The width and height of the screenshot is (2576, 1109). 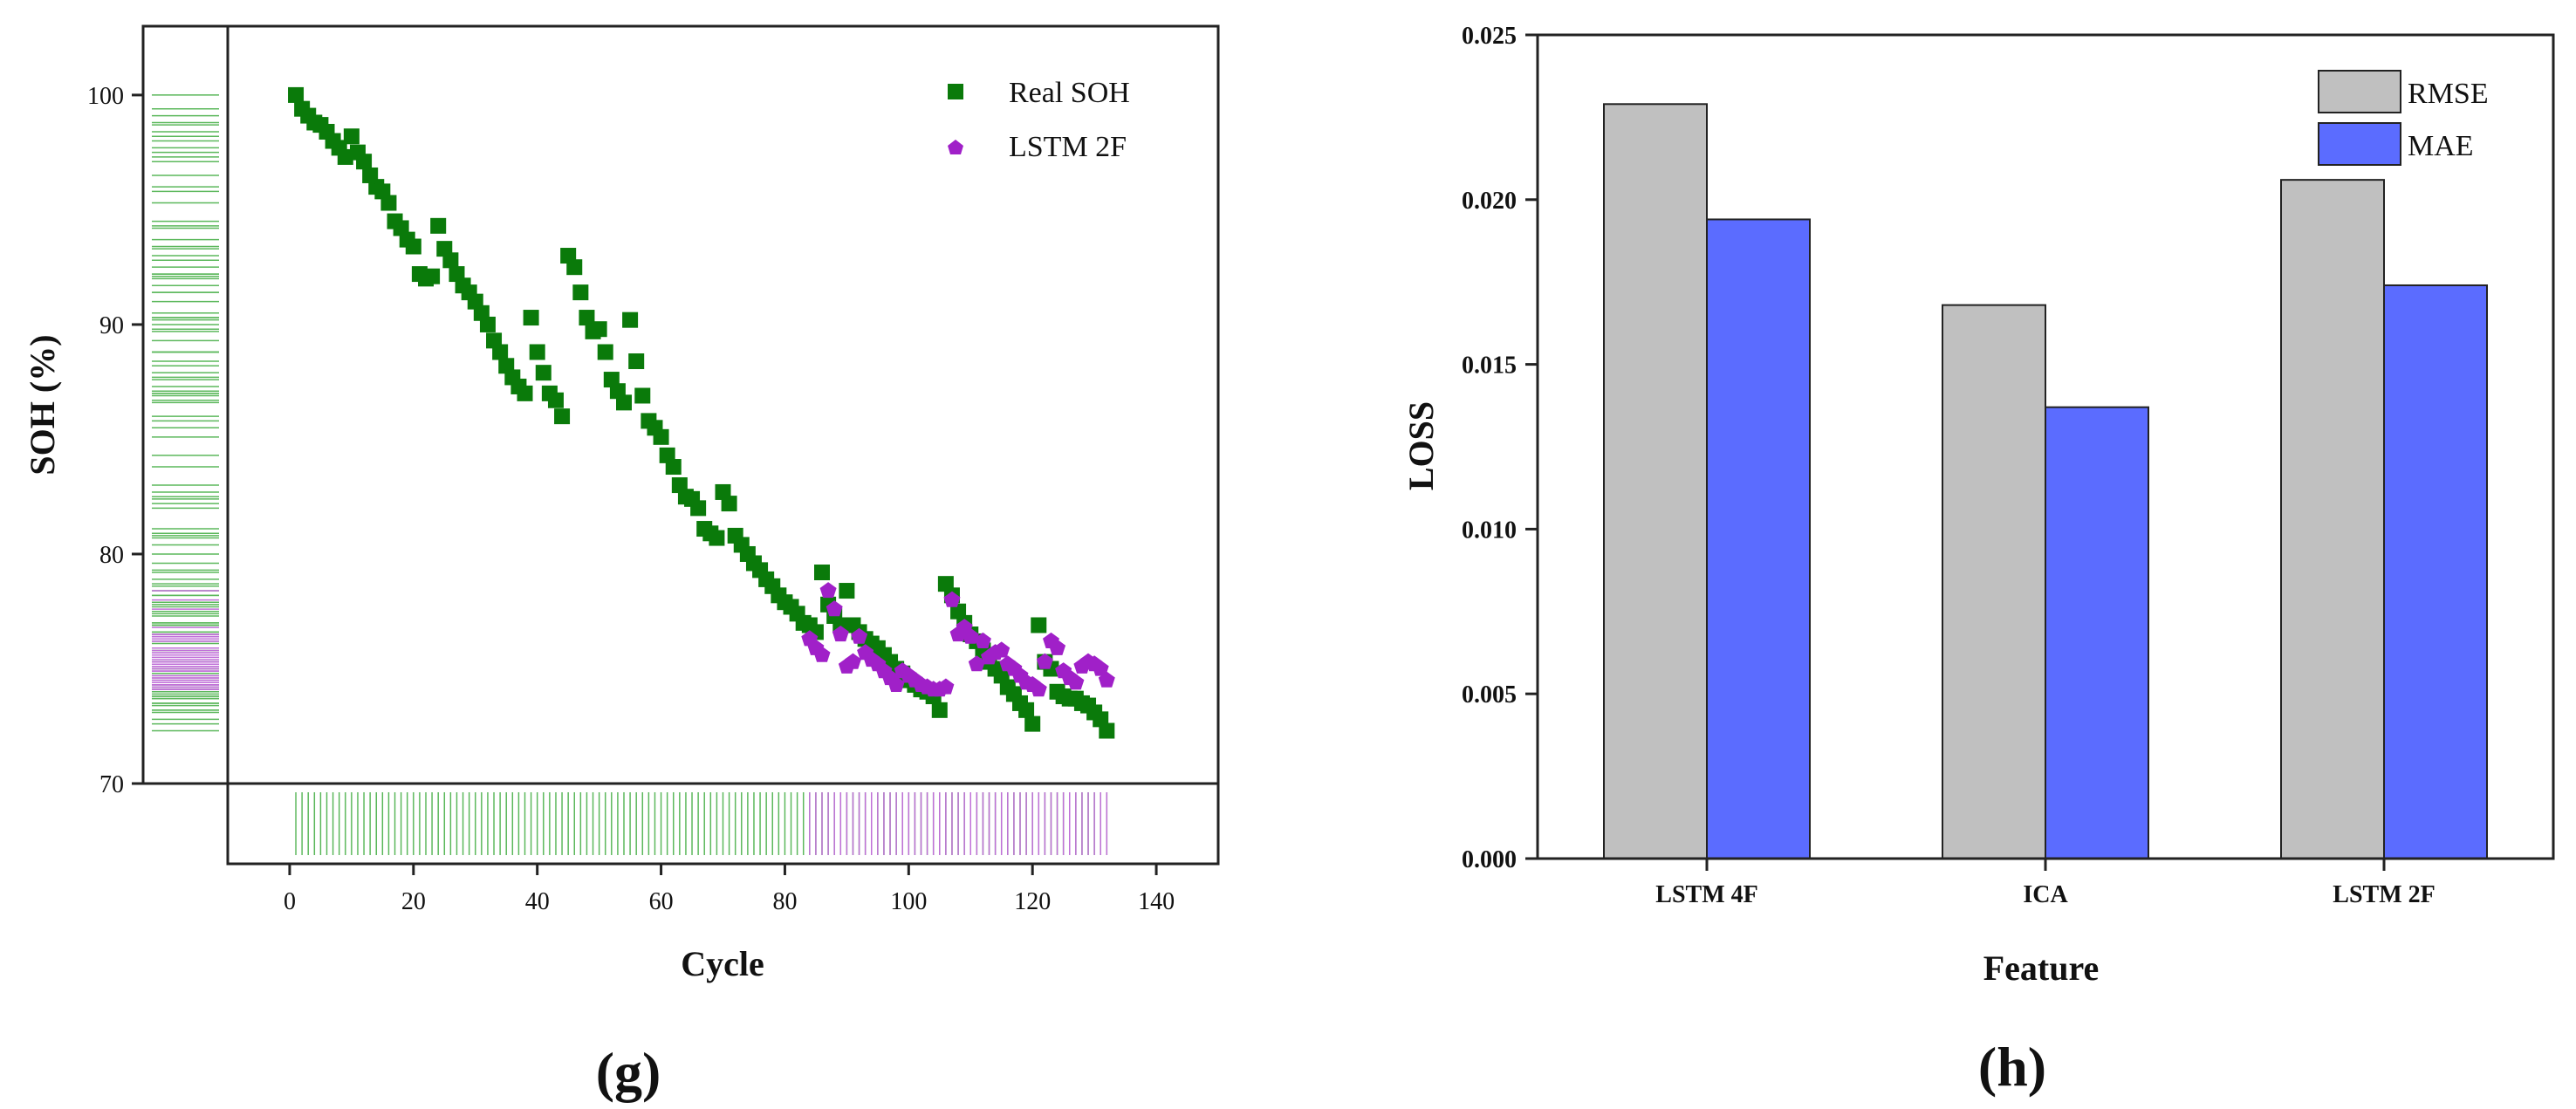 I want to click on bar-rmse-lstm-4f, so click(x=1655, y=481).